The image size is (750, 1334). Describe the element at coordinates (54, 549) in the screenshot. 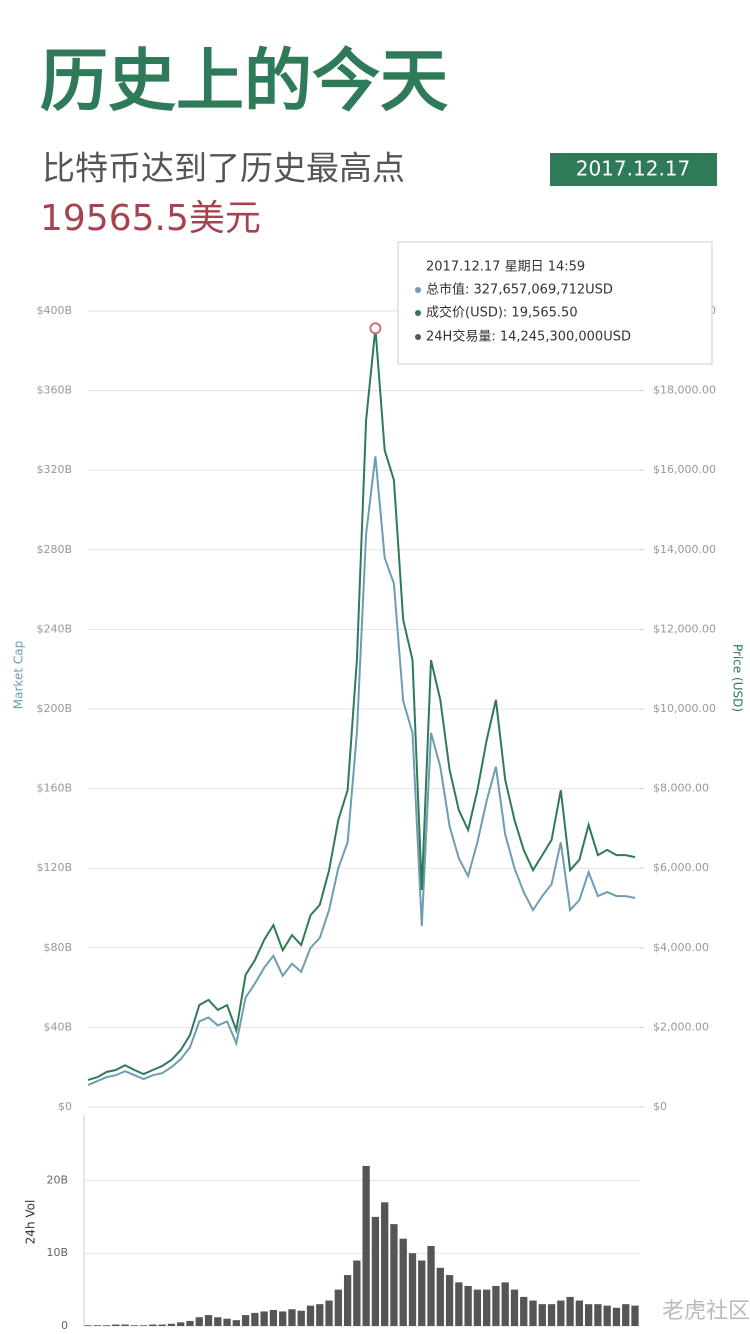

I see `y-tick-label: $280B` at that location.